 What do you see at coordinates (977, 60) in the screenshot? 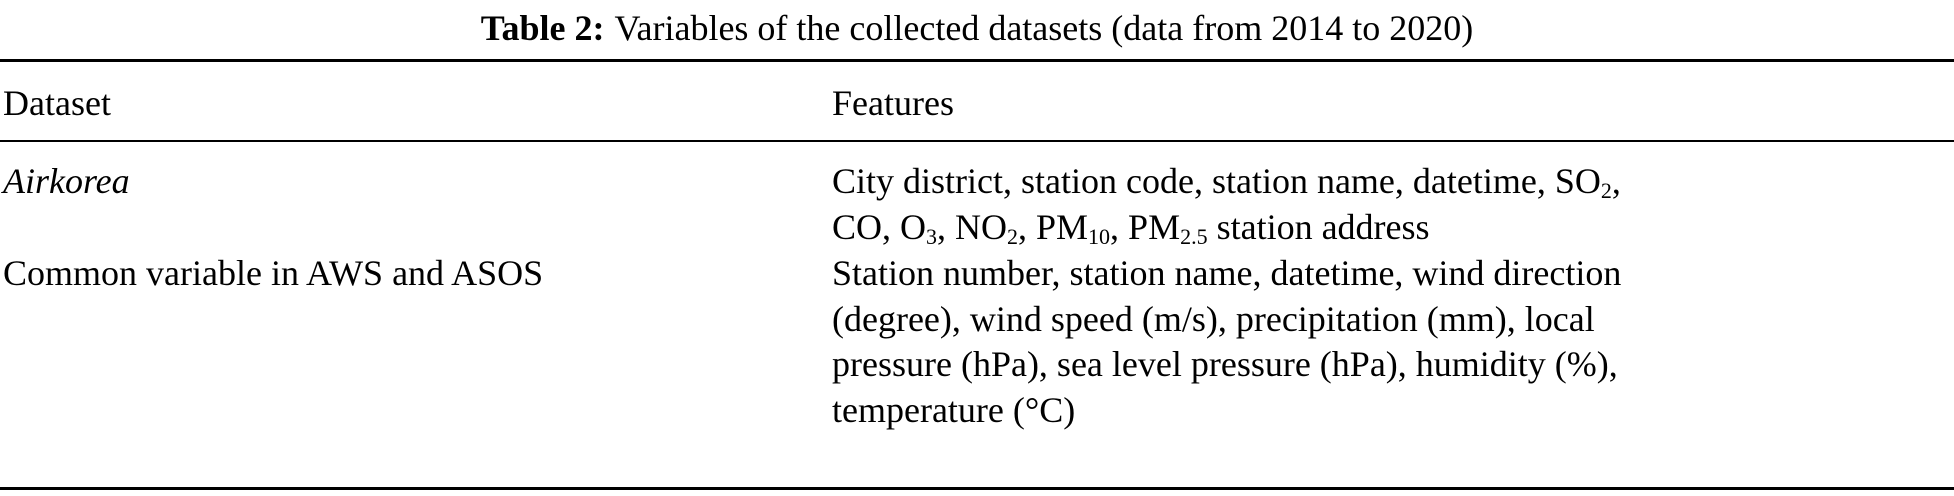
I see `top-rule` at bounding box center [977, 60].